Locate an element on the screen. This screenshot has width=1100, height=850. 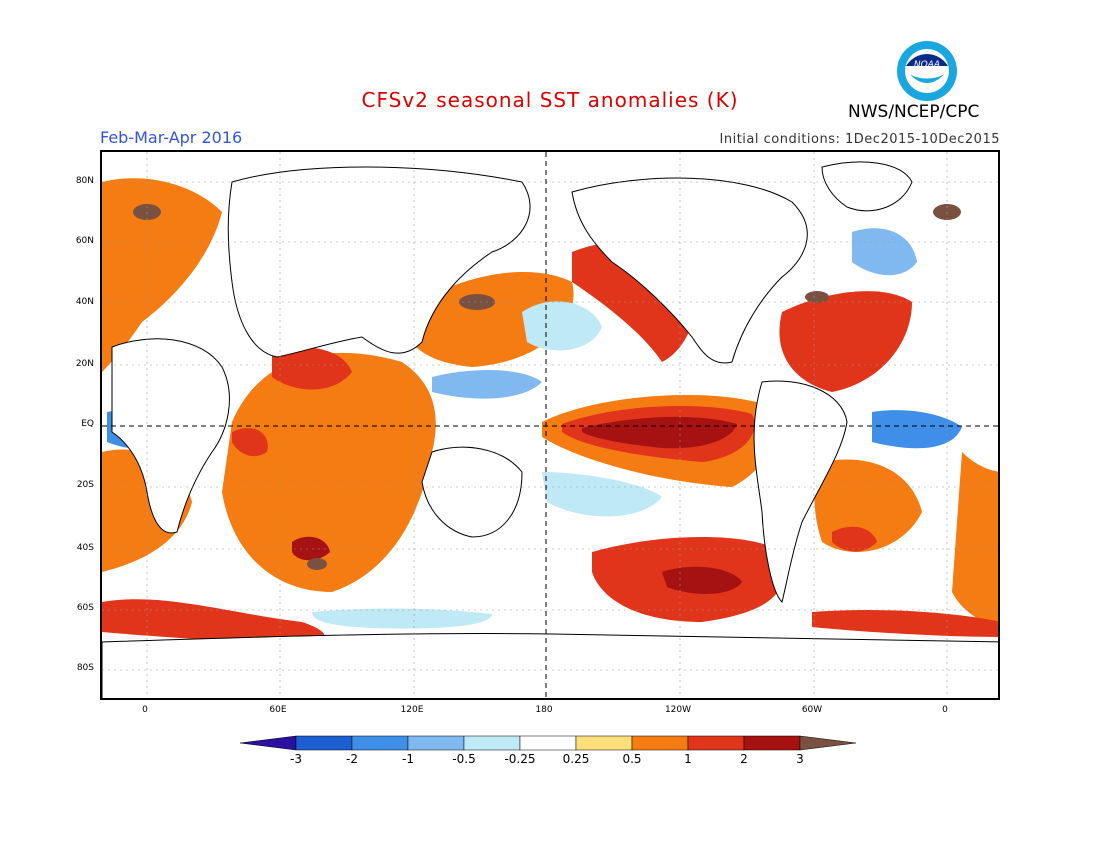
legend-tick-label: -0.25 is located at coordinates (520, 759).